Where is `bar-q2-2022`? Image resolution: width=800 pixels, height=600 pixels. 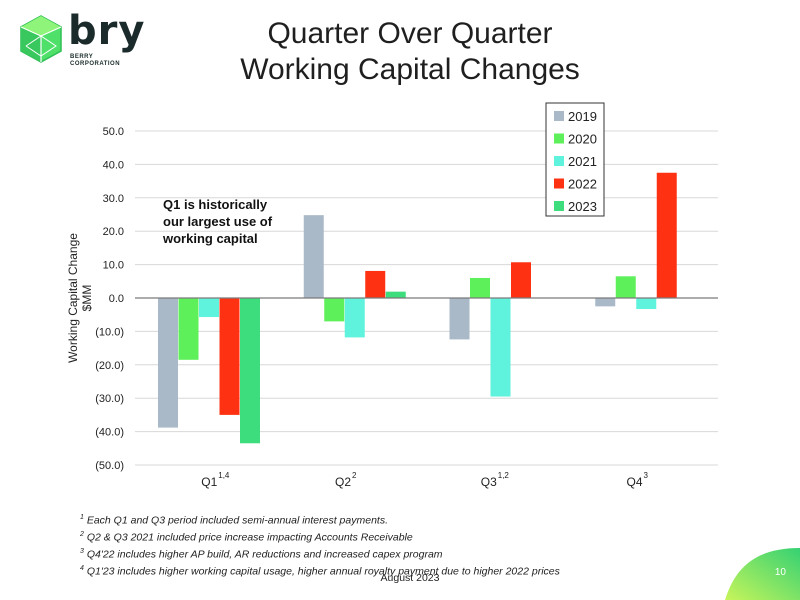
bar-q2-2022 is located at coordinates (375, 284).